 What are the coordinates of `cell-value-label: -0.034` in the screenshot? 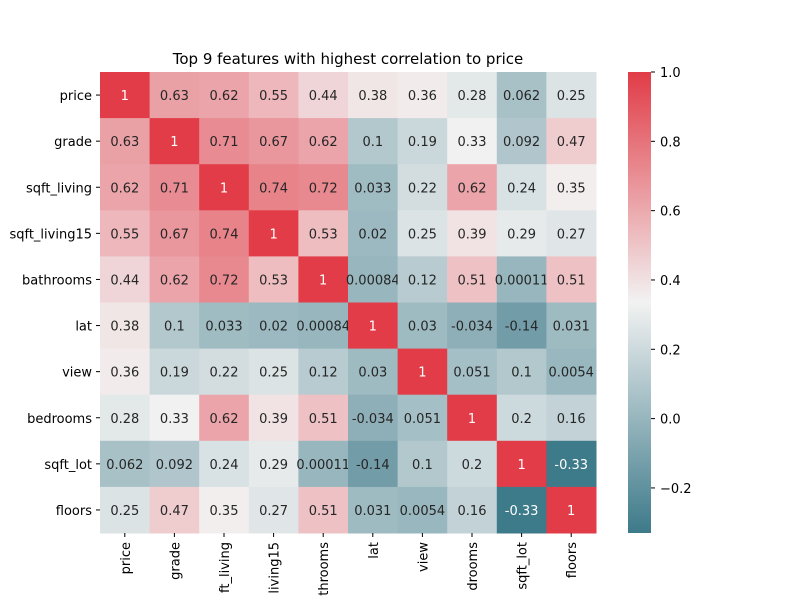 It's located at (373, 419).